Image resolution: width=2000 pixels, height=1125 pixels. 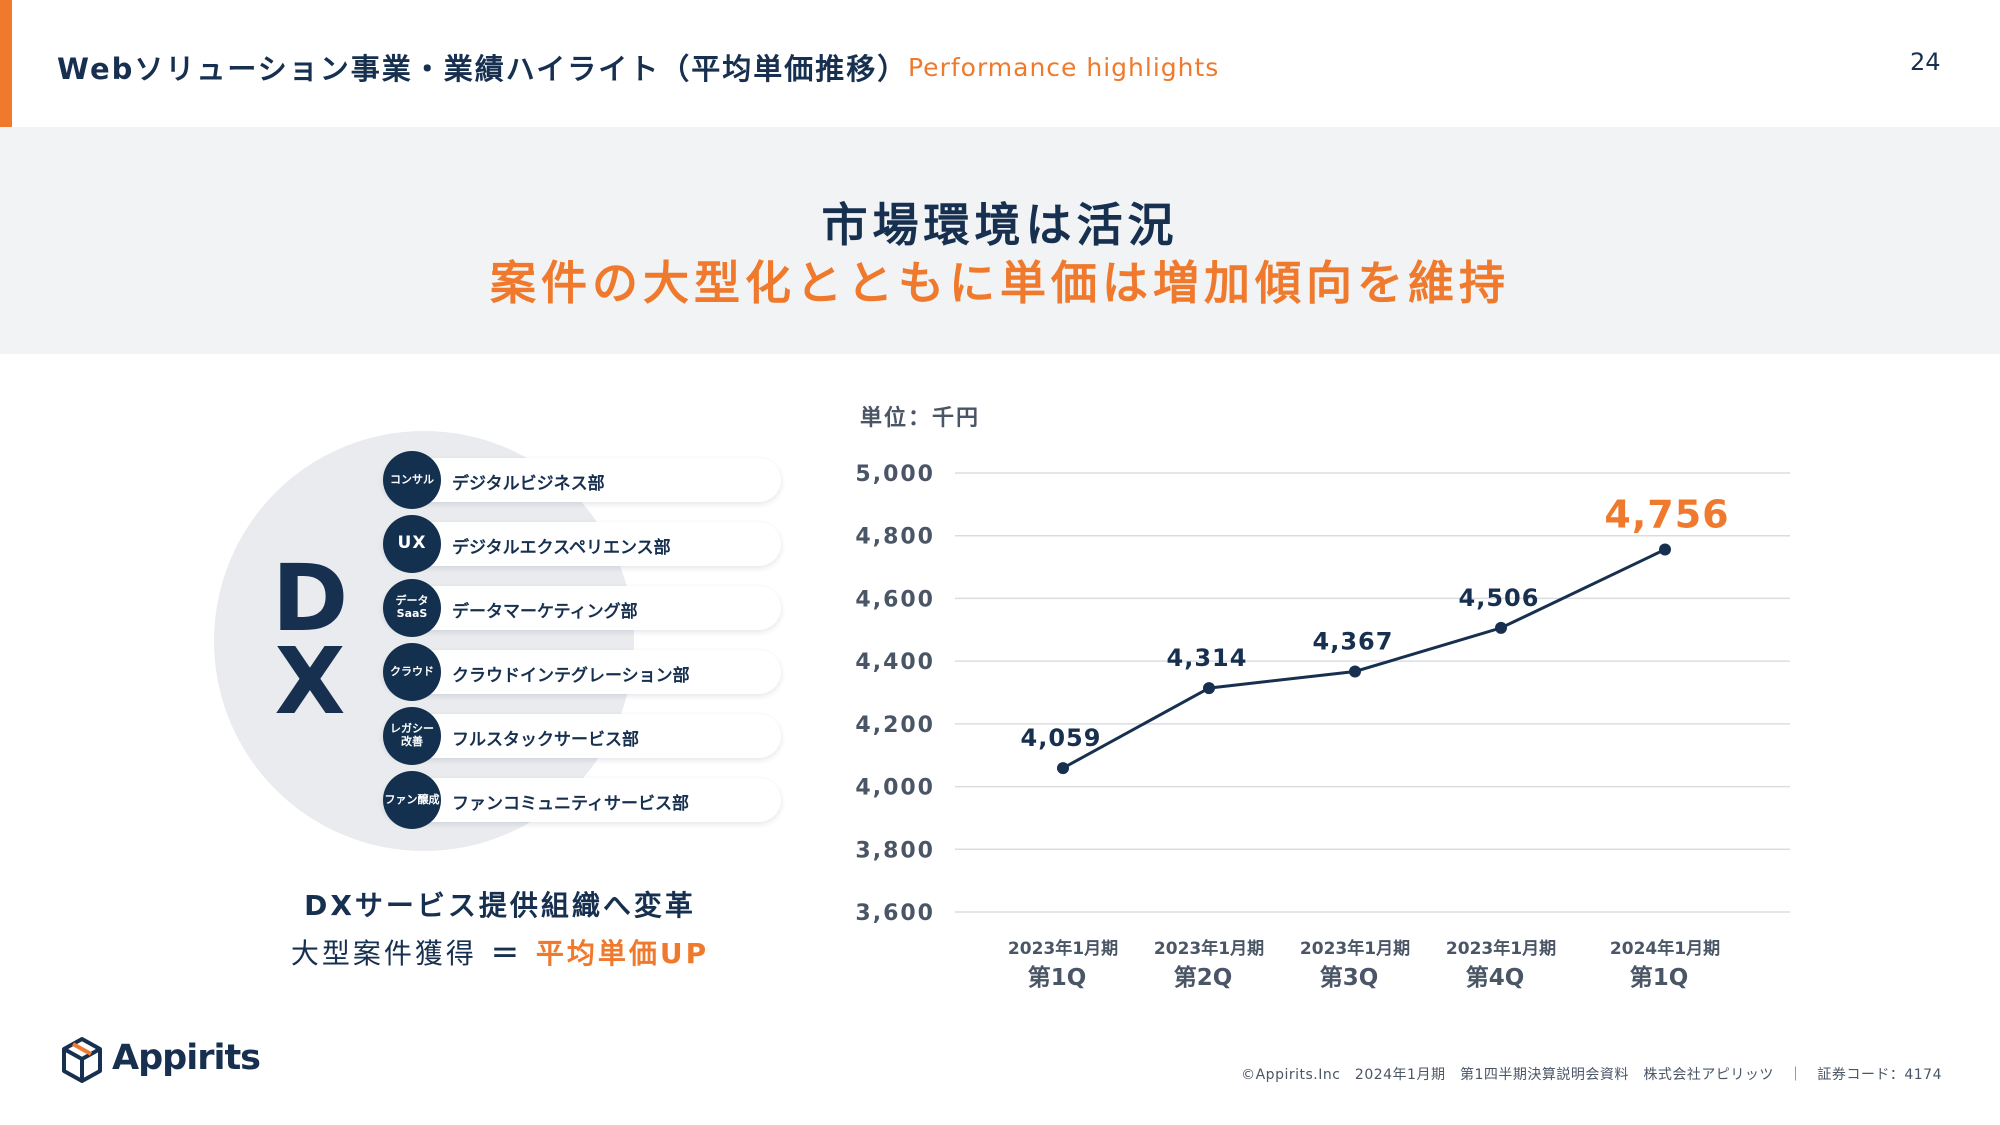 I want to click on department-label: フルスタックサービス部, so click(x=545, y=740).